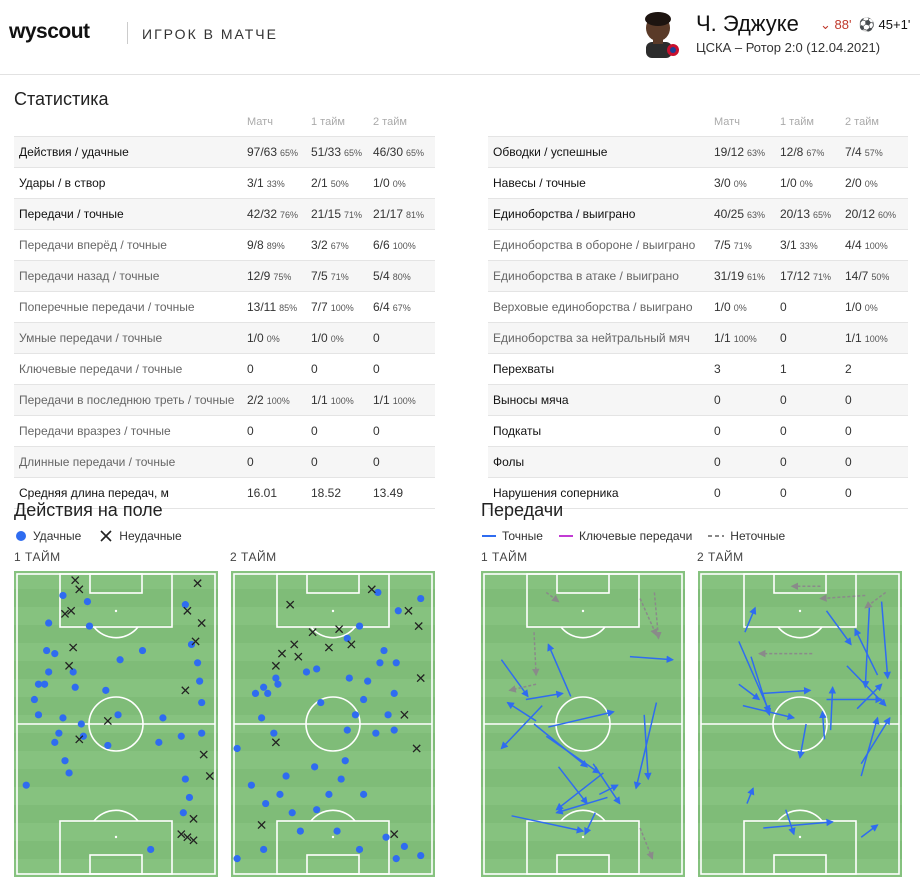  I want to click on passes-pitch-half1, so click(583, 724).